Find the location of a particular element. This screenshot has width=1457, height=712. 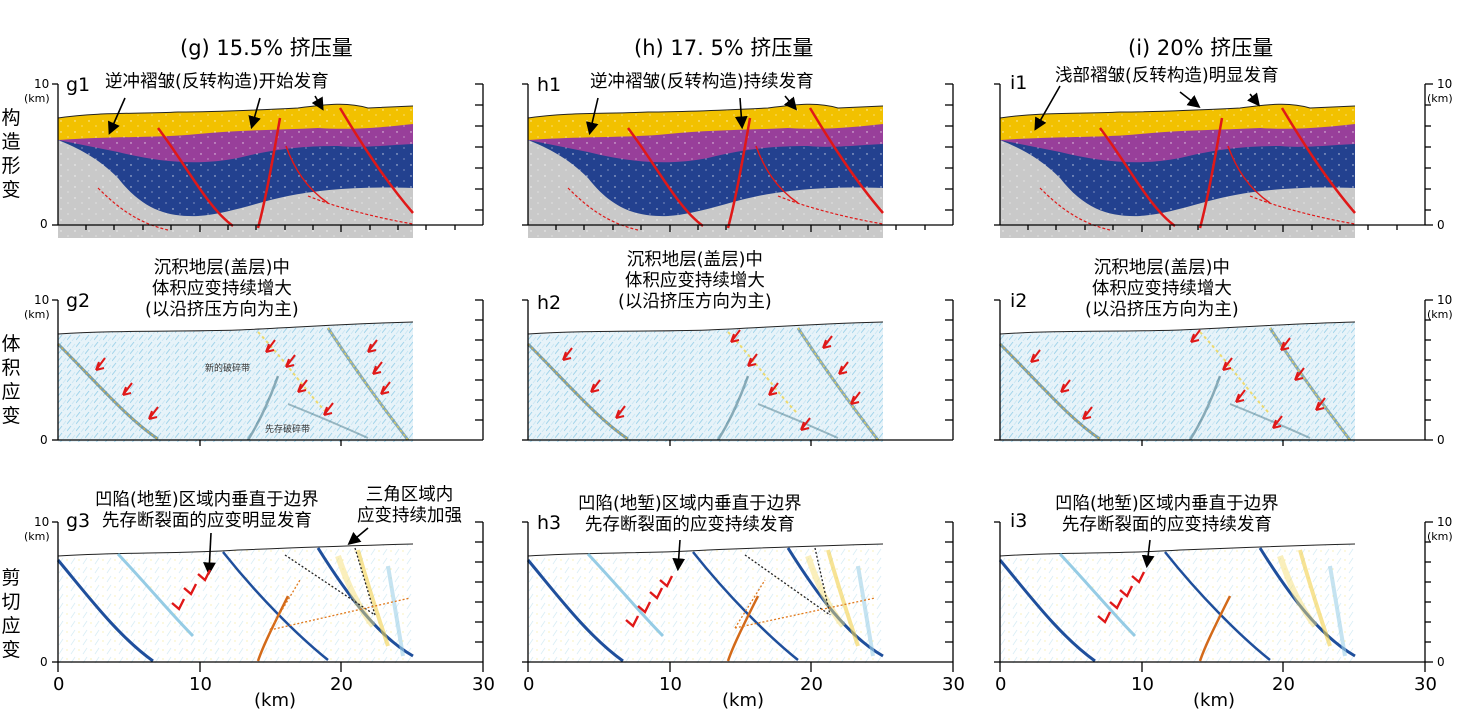

panel-label-i3: i3 is located at coordinates (1019, 521).